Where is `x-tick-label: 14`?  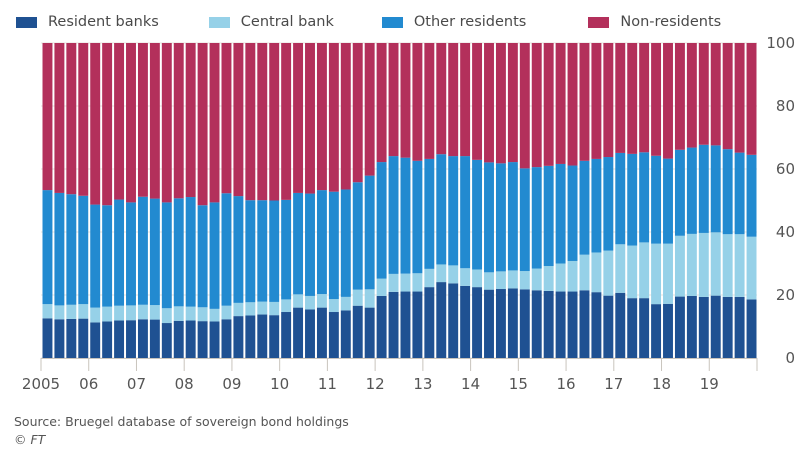
x-tick-label: 14 is located at coordinates (470, 384).